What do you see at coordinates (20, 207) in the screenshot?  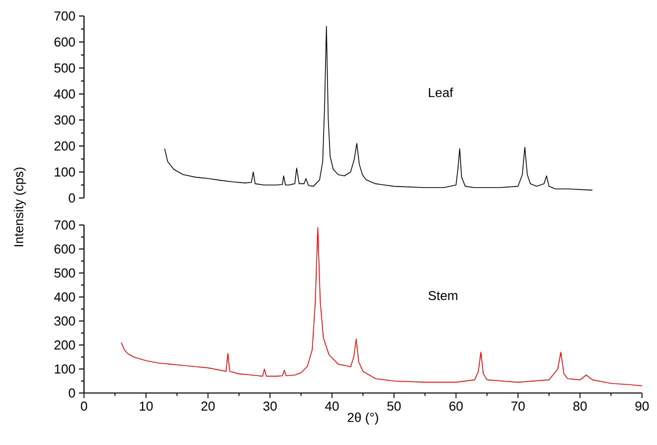 I see `y-axis-title: Intensity (cps)` at bounding box center [20, 207].